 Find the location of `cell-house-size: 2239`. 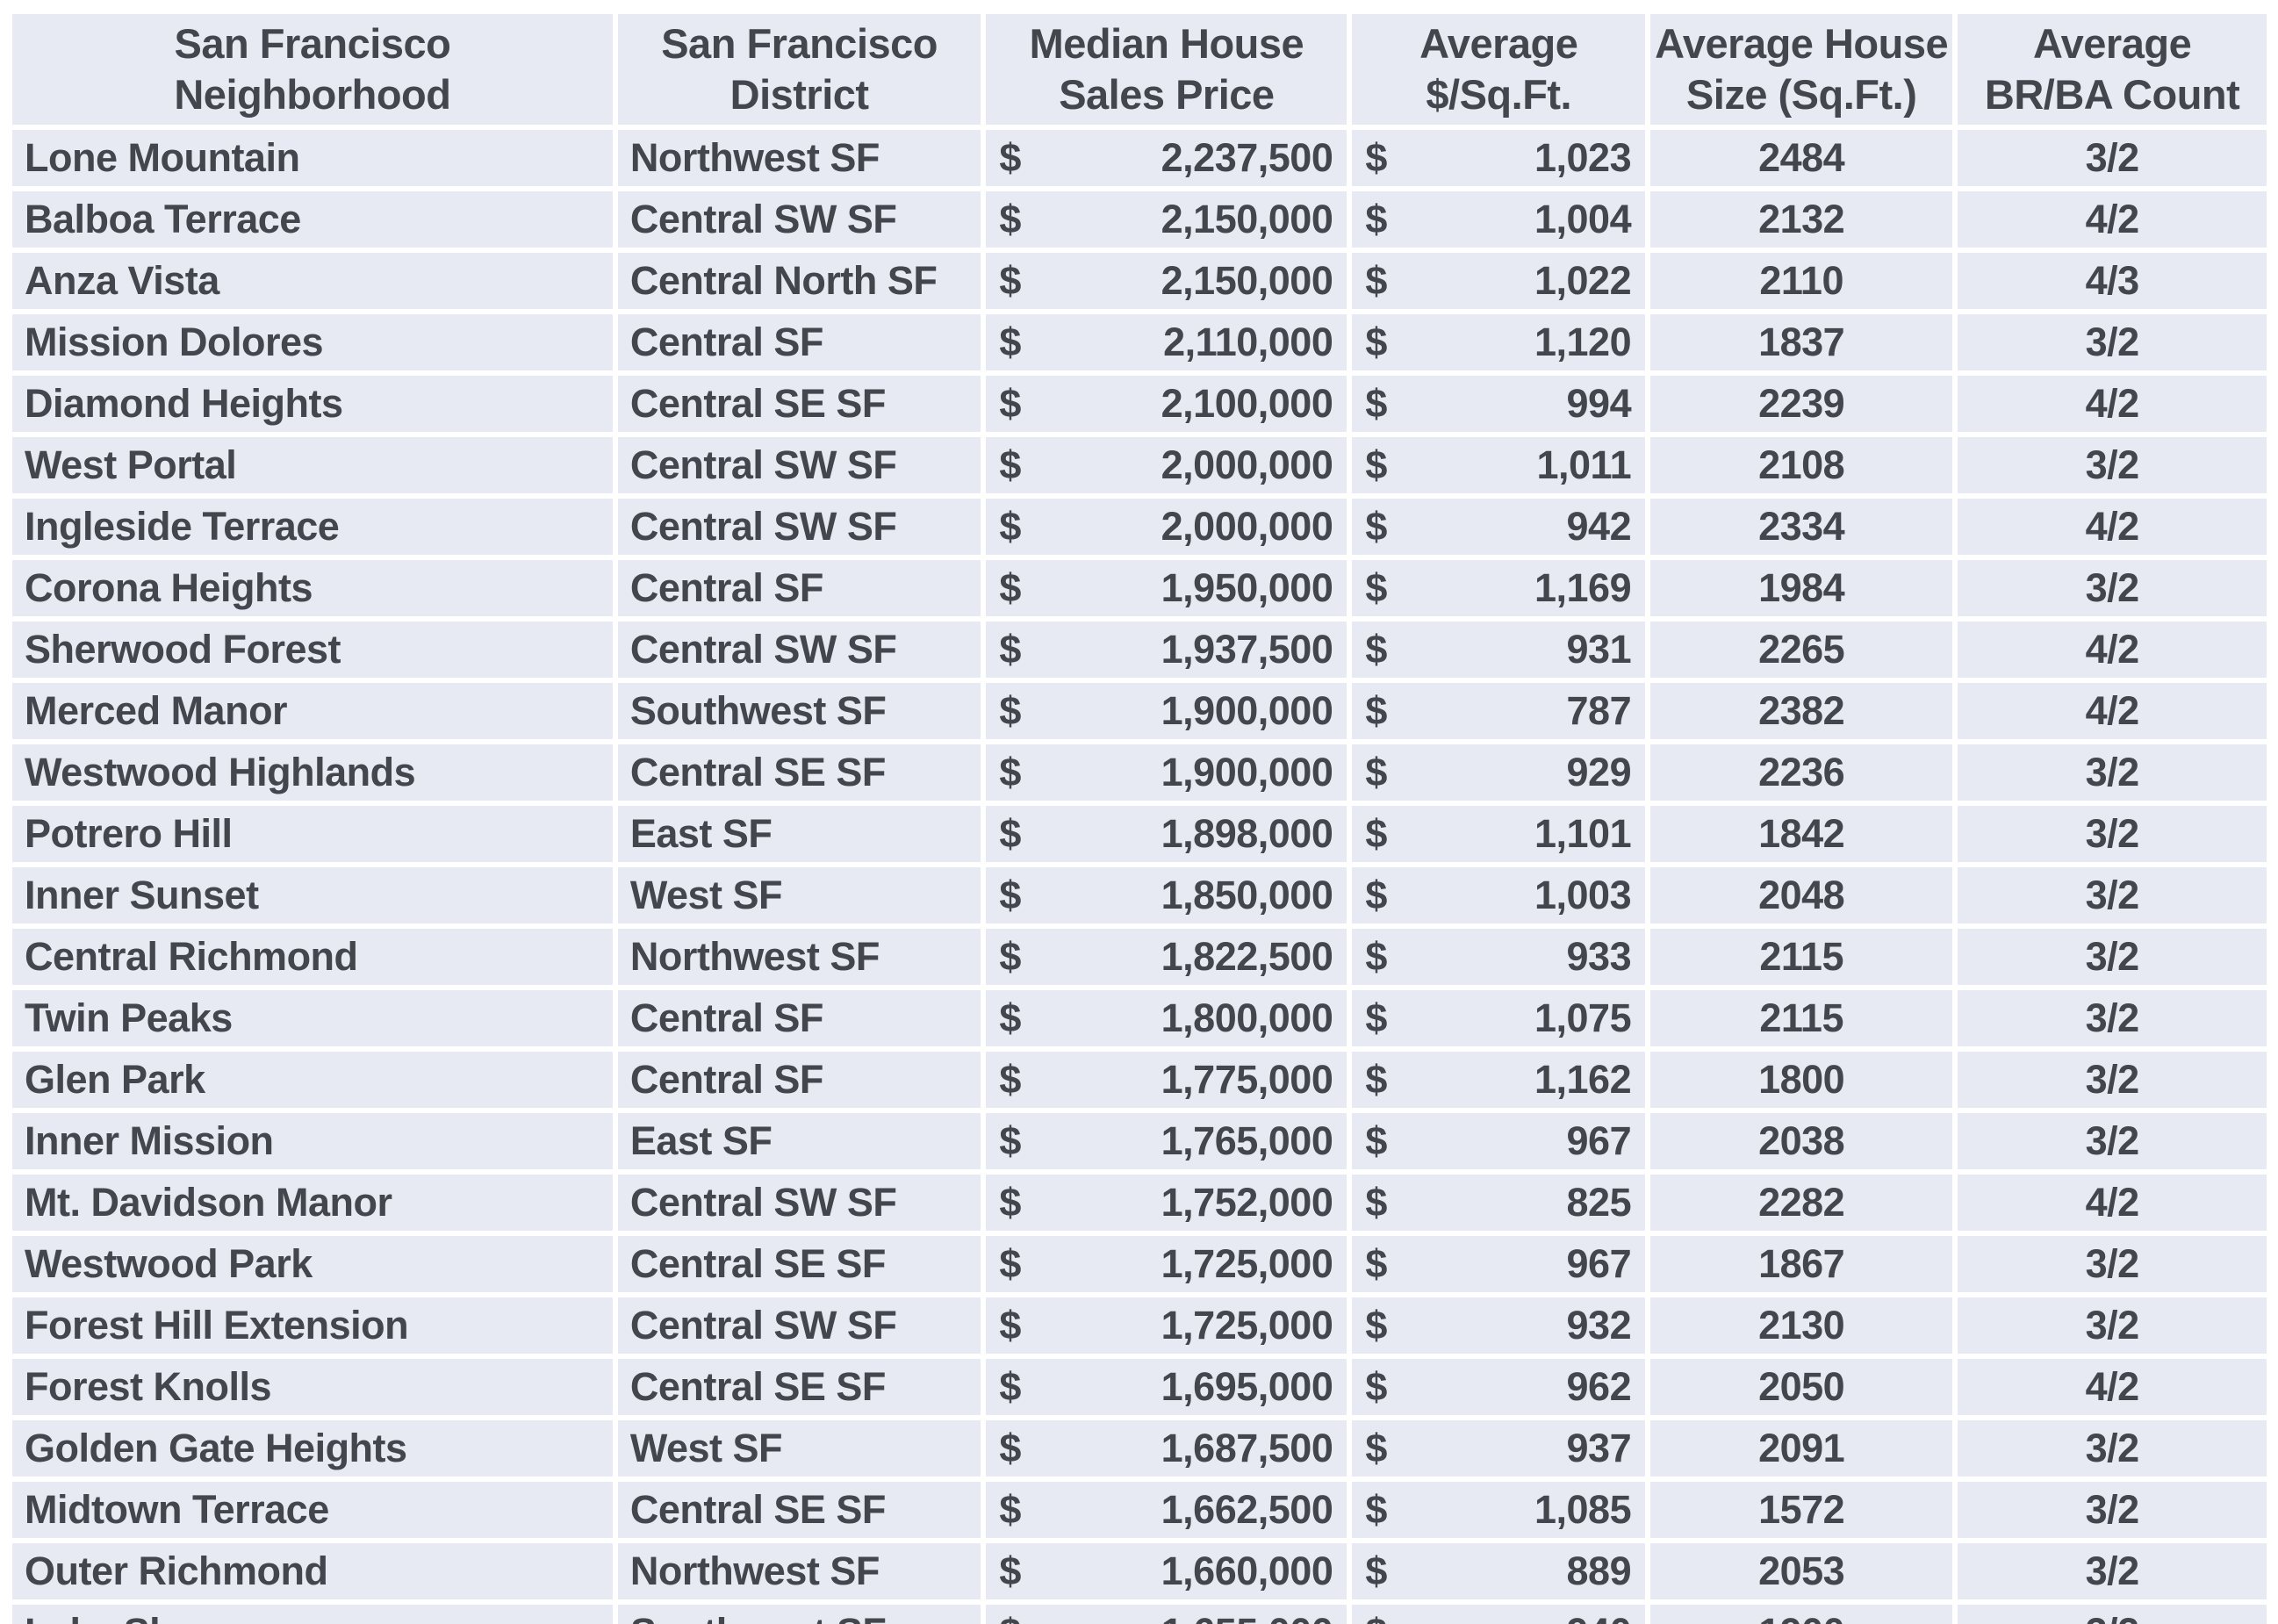

cell-house-size: 2239 is located at coordinates (1801, 404).